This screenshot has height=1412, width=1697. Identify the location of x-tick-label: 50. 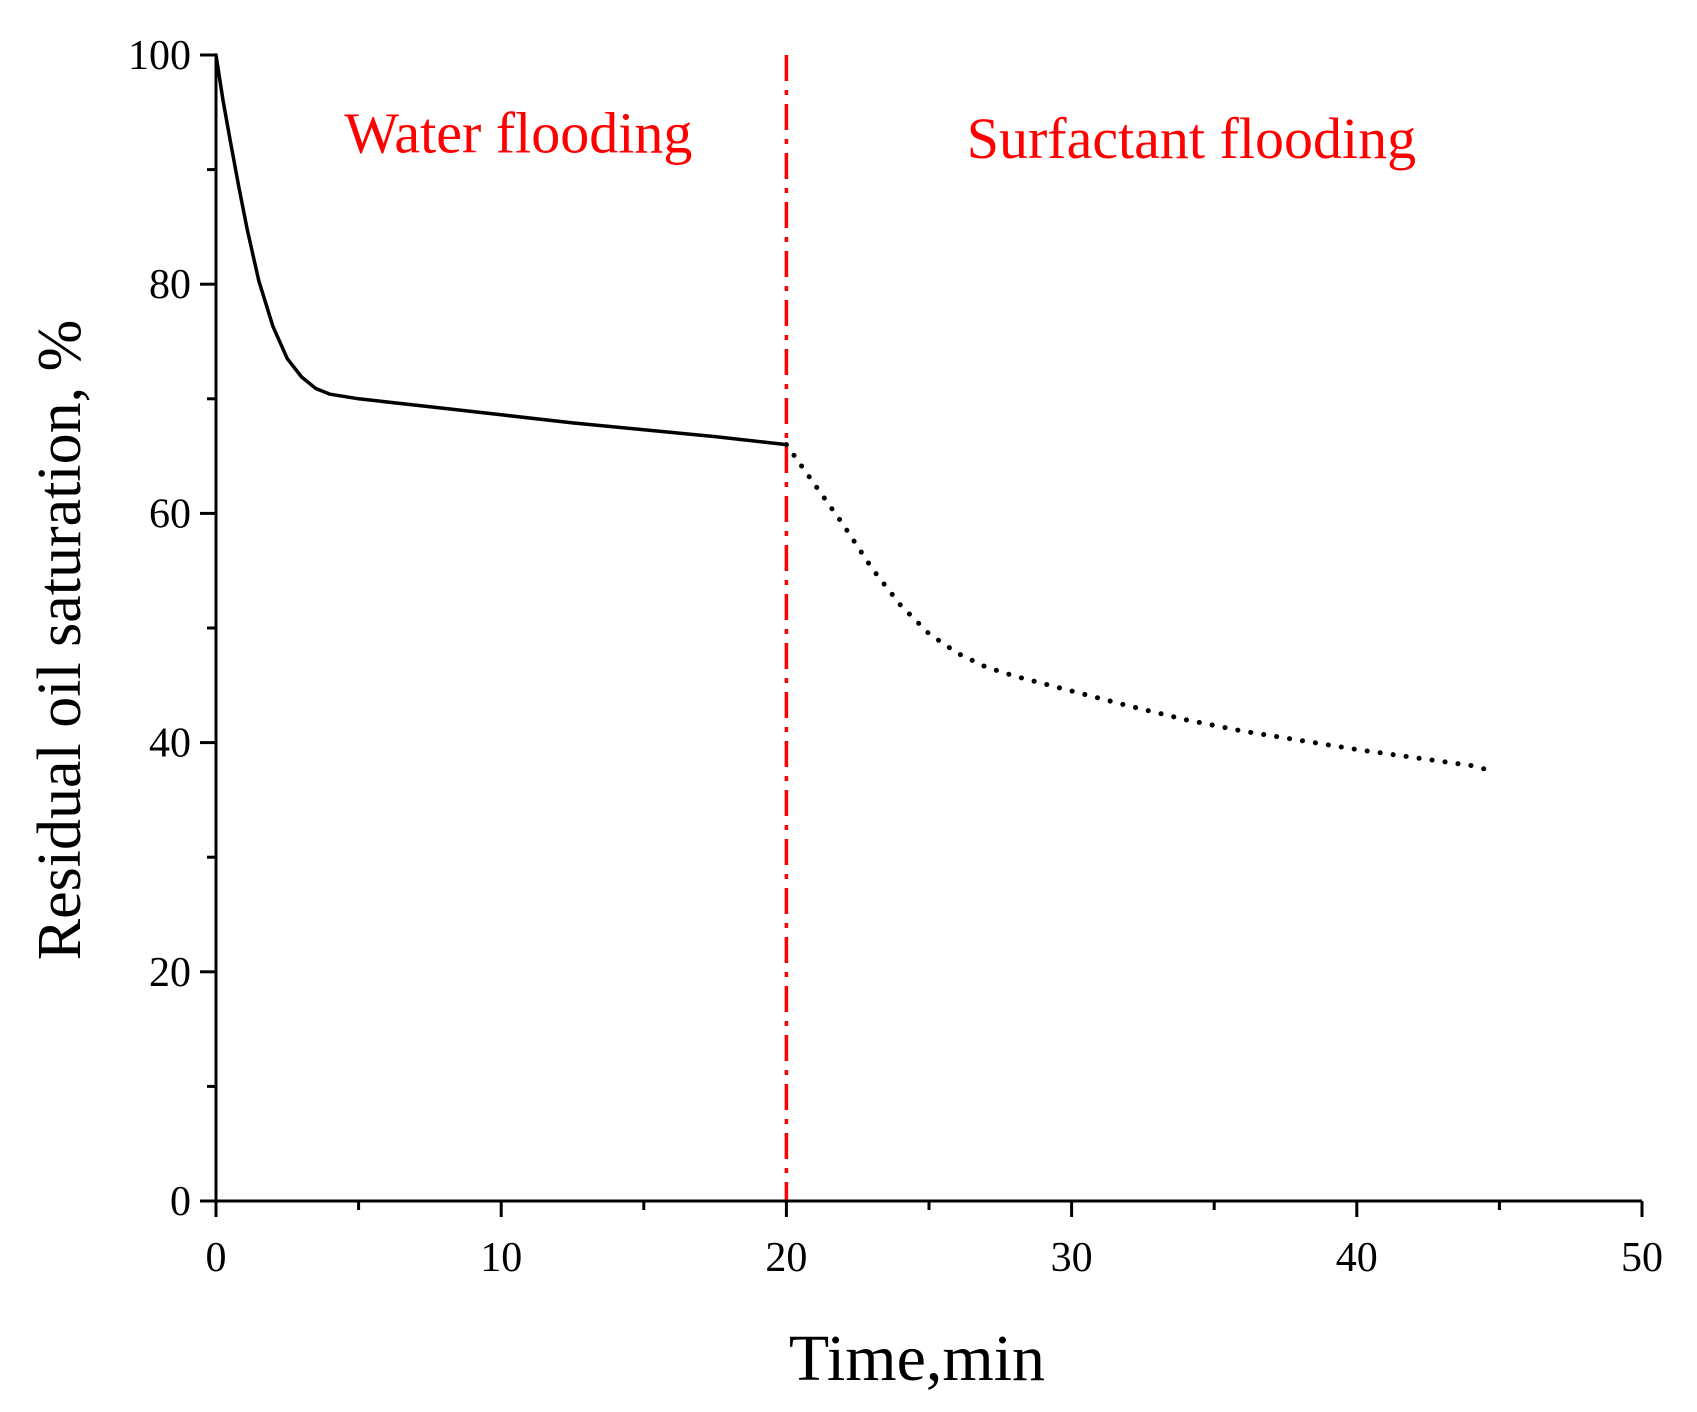
(1642, 1258).